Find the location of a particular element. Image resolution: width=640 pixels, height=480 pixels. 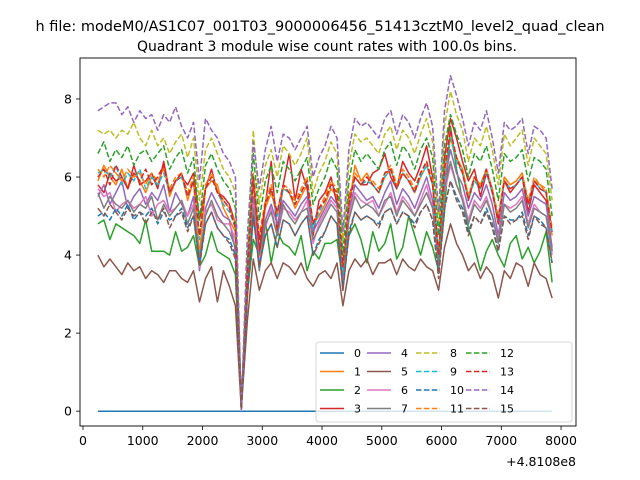

legend-label-12: 12 is located at coordinates (507, 353).